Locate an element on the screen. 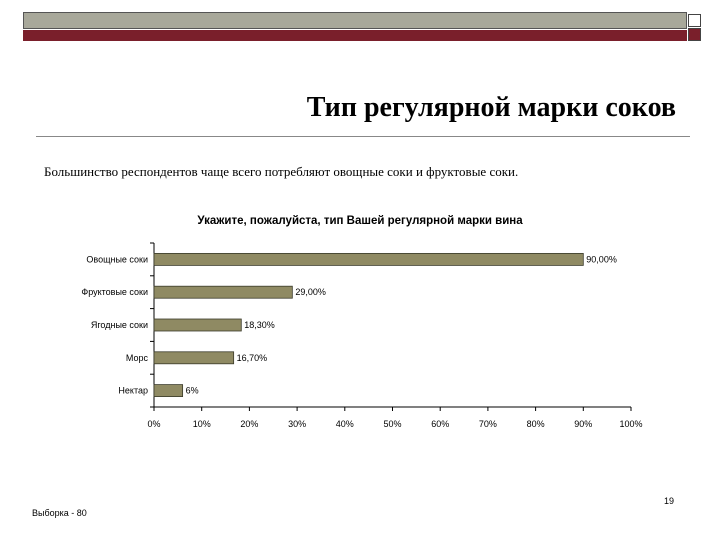 The height and width of the screenshot is (540, 720). header-bar-red is located at coordinates (355, 35).